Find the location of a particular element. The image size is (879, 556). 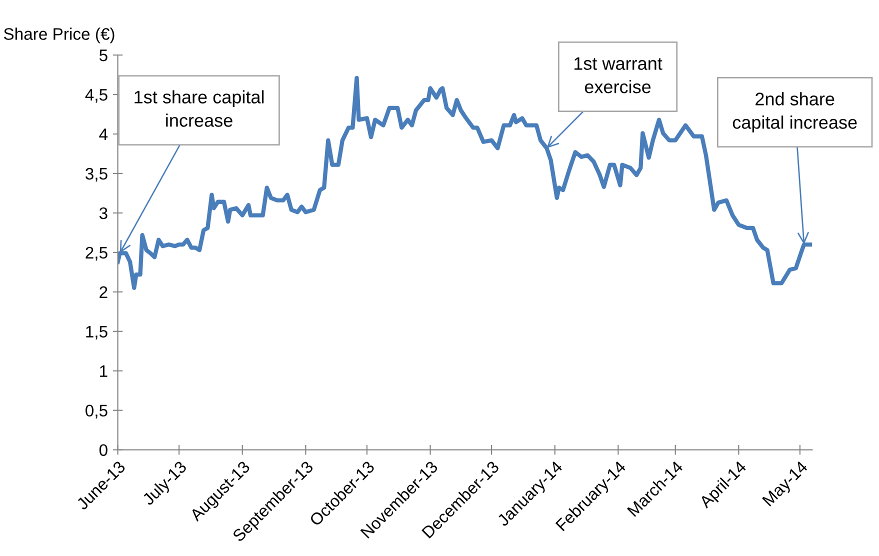

y-tick-label: 4,5 is located at coordinates (96, 96).